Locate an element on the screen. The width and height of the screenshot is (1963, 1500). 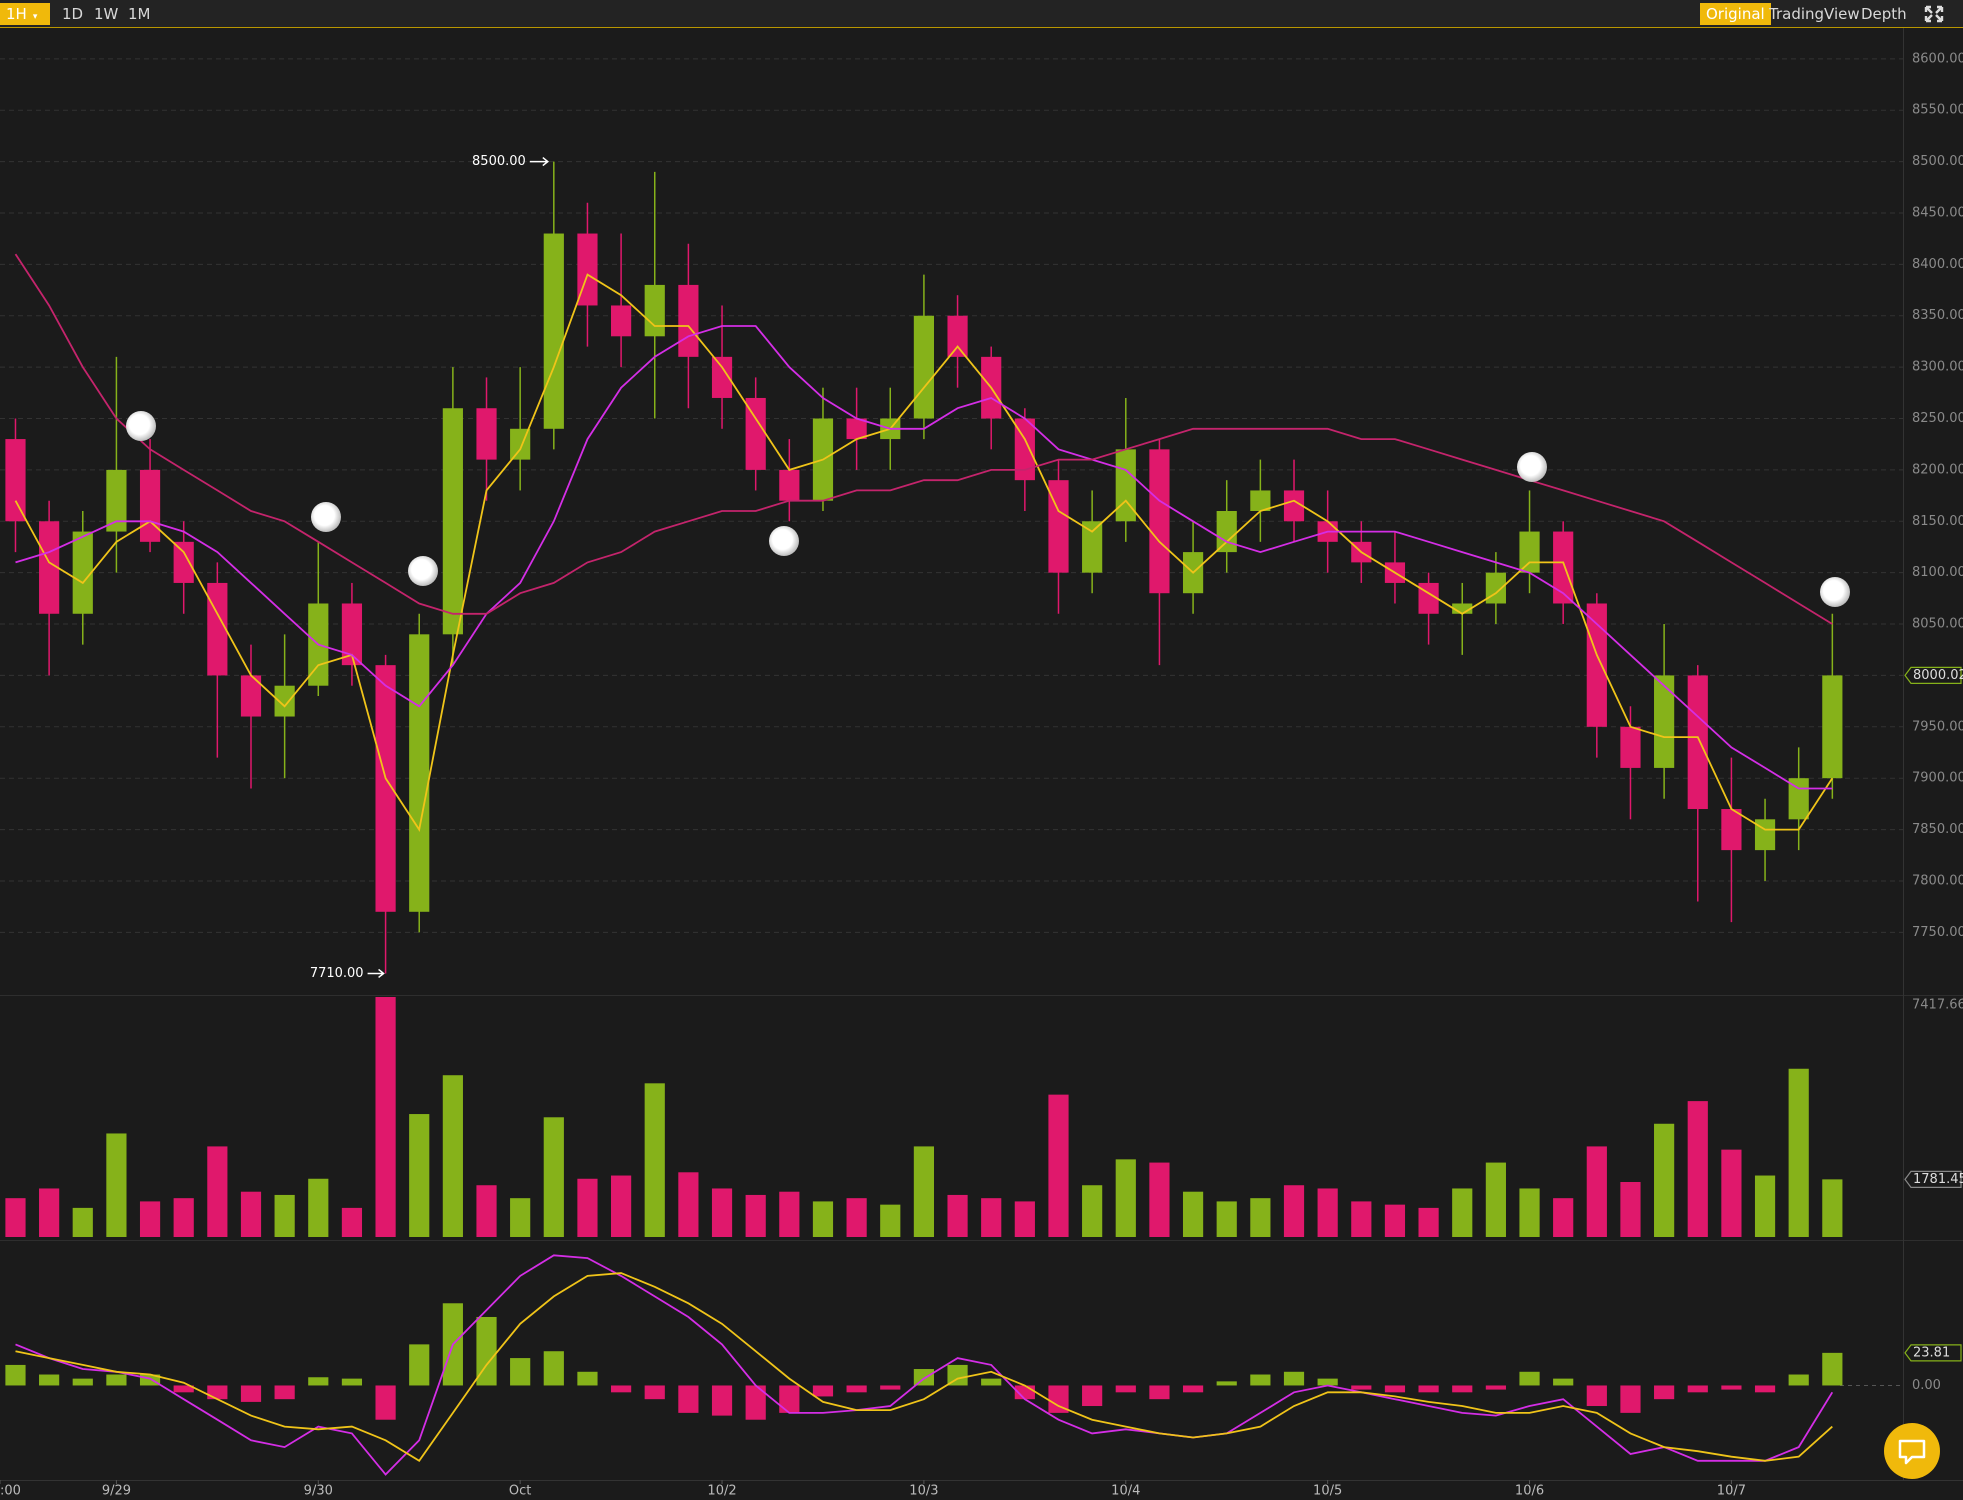
view-button: TradingView is located at coordinates (1814, 14).